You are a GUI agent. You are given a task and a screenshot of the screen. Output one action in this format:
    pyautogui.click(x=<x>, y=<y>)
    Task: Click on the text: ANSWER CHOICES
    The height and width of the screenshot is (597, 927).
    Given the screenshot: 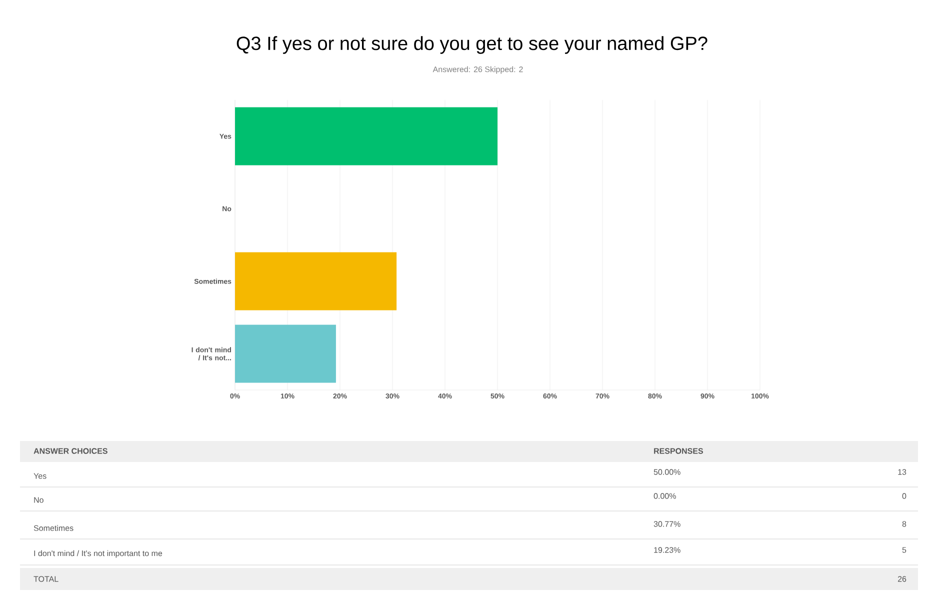 What is the action you would take?
    pyautogui.click(x=71, y=451)
    